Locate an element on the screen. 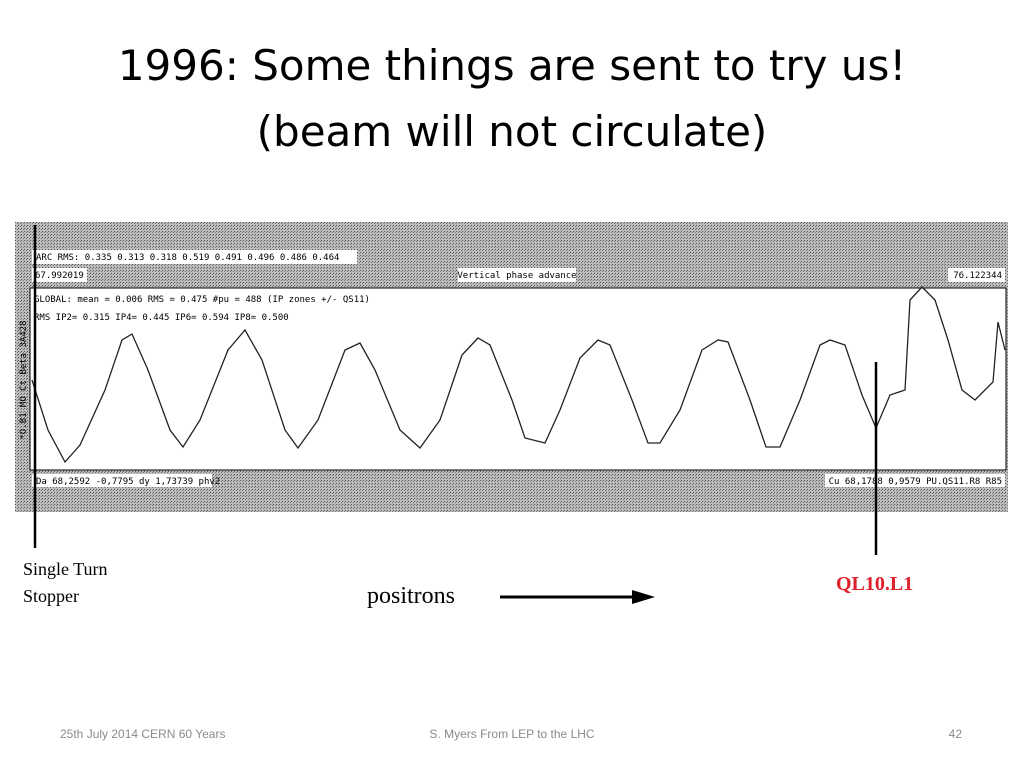  arrow-head is located at coordinates (643, 597).